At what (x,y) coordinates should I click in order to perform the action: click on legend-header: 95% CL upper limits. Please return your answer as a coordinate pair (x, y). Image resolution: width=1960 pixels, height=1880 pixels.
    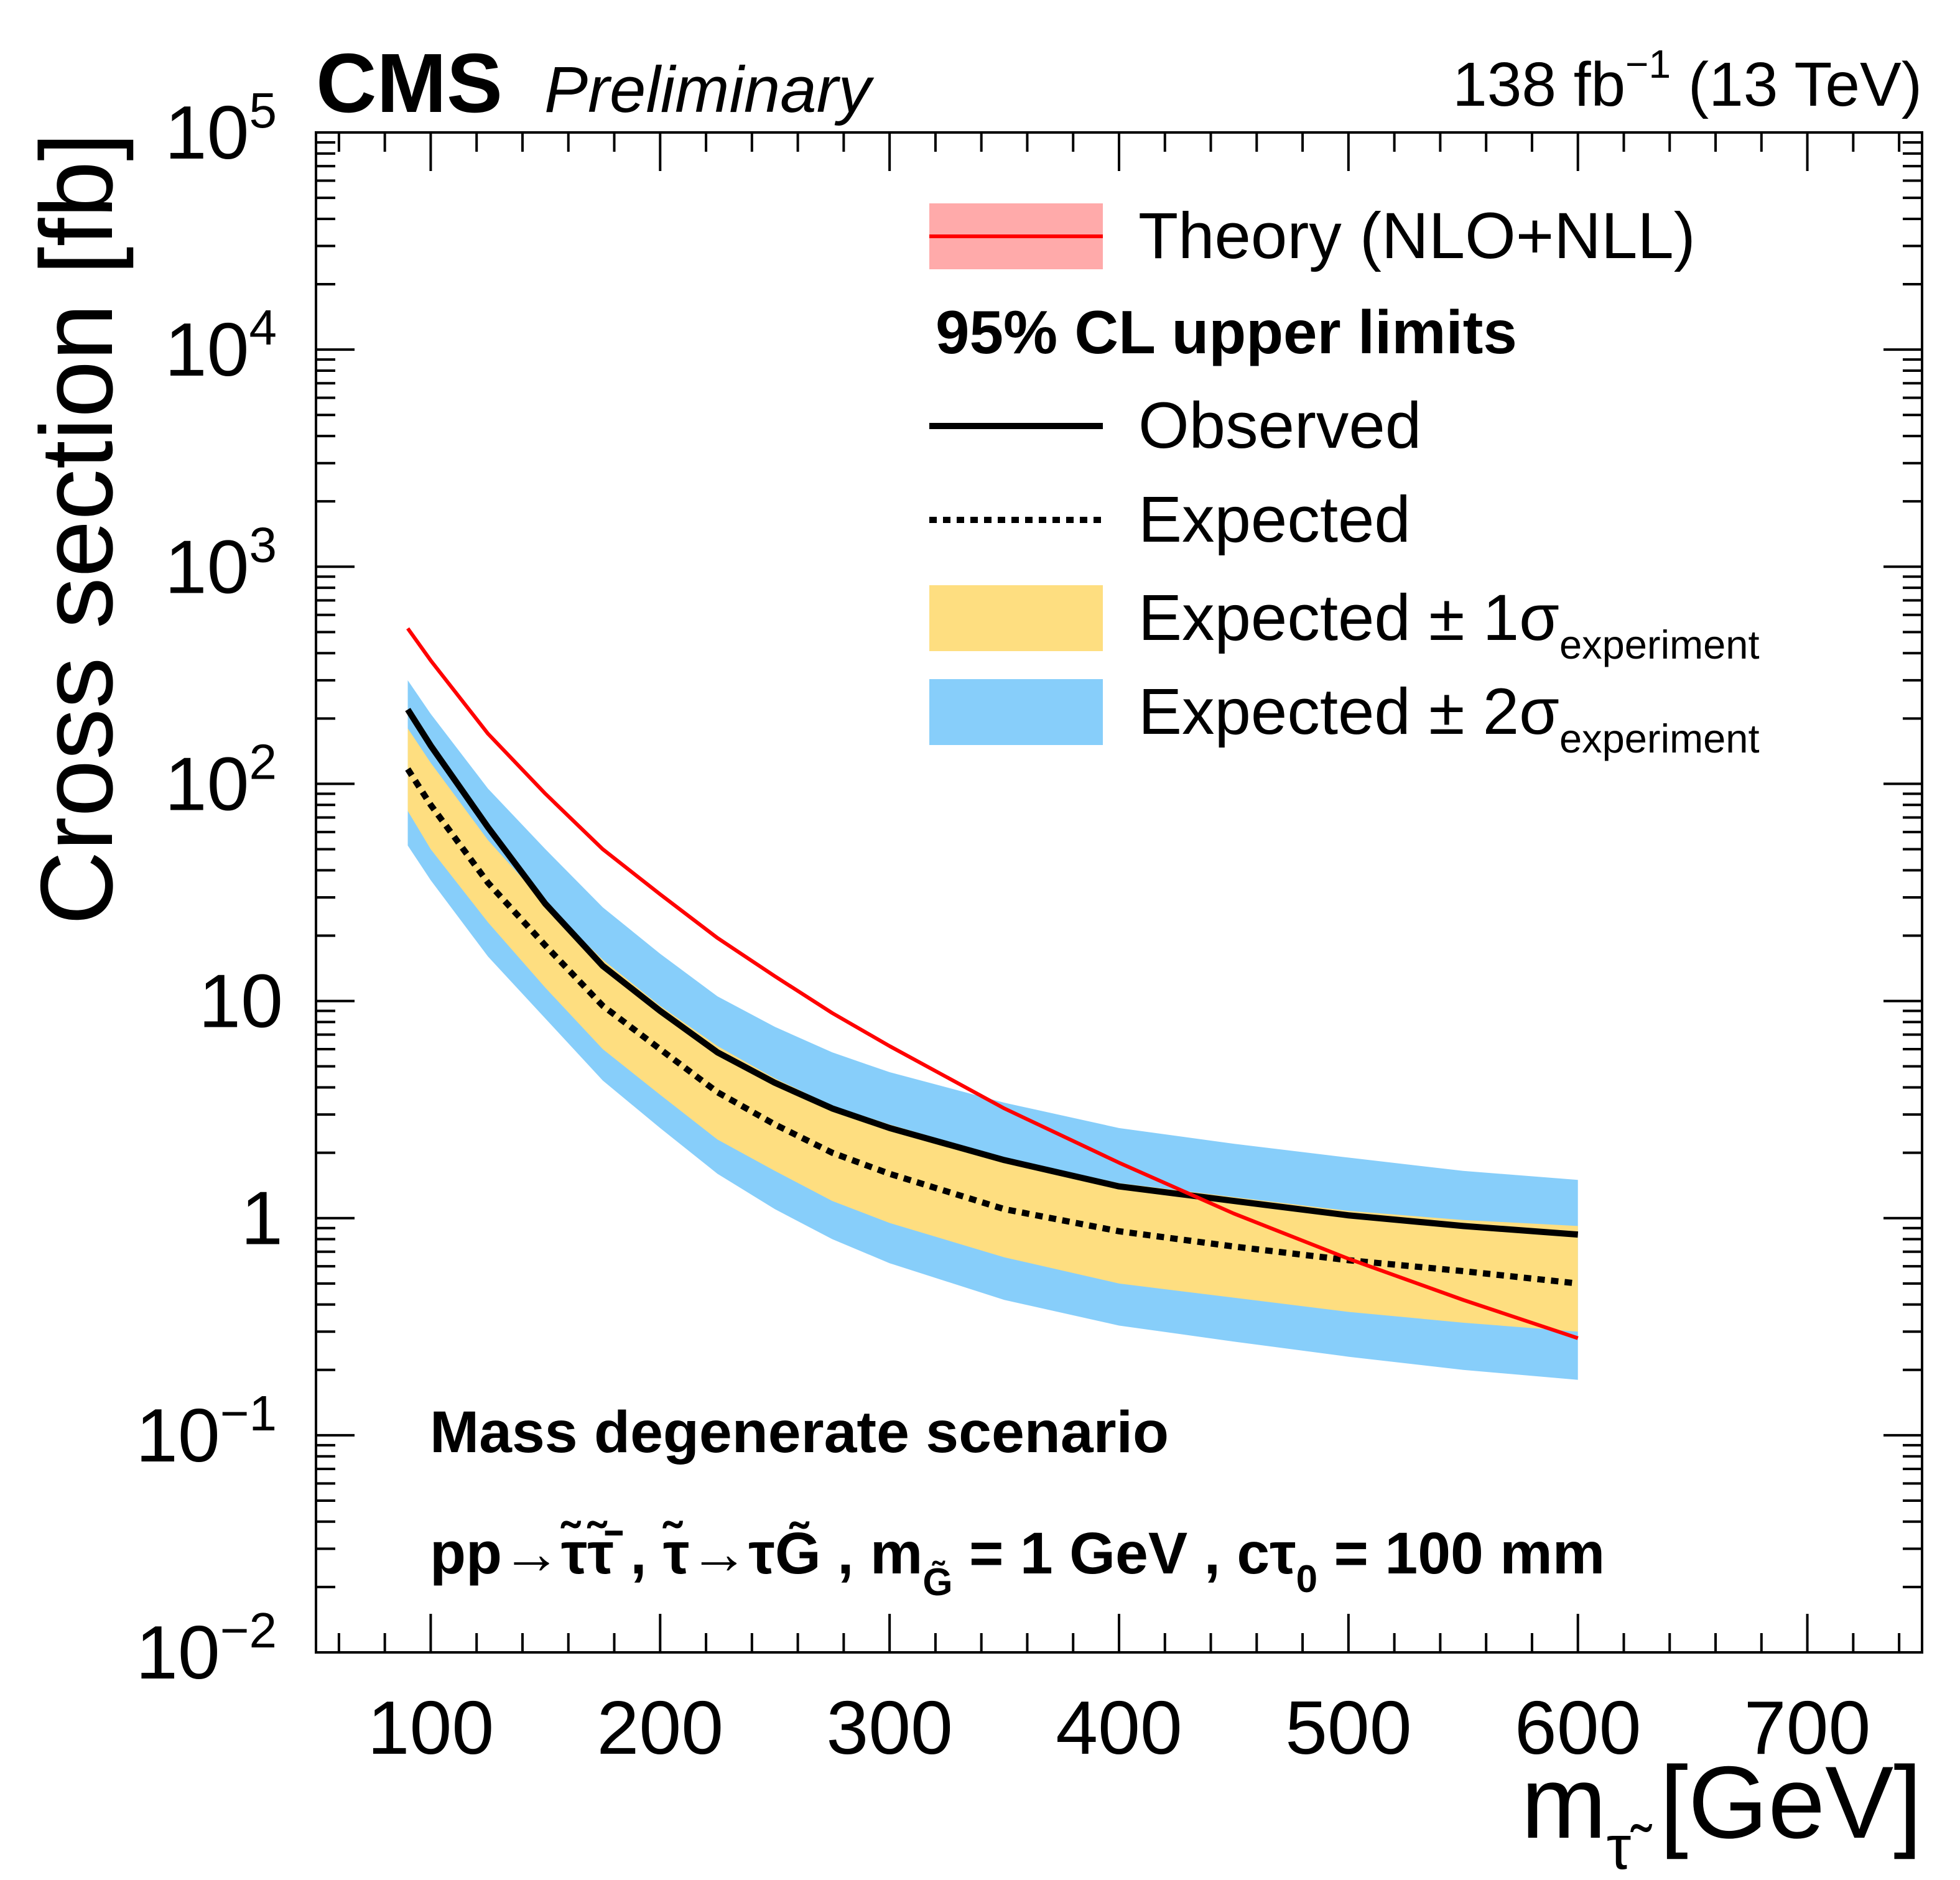
    Looking at the image, I should click on (1226, 332).